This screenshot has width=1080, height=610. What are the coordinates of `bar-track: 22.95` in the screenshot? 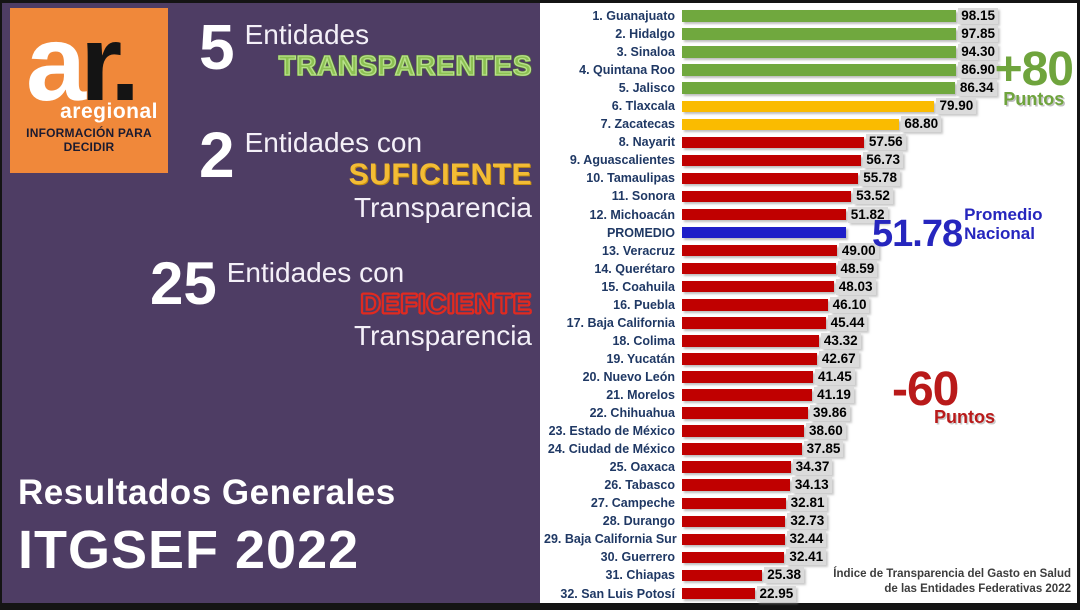 It's located at (840, 593).